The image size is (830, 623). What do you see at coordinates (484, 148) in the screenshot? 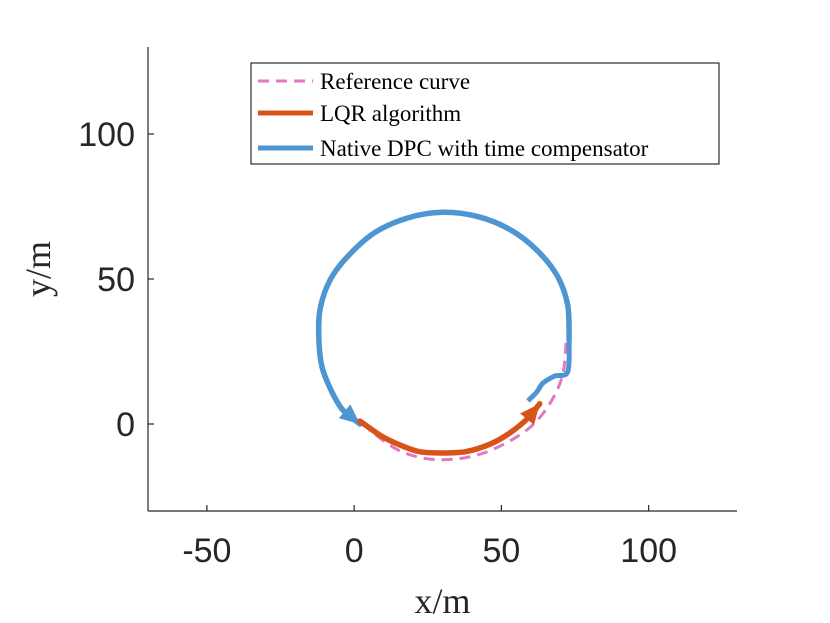
I see `legend-dpc-label: Native DPC with time compensator` at bounding box center [484, 148].